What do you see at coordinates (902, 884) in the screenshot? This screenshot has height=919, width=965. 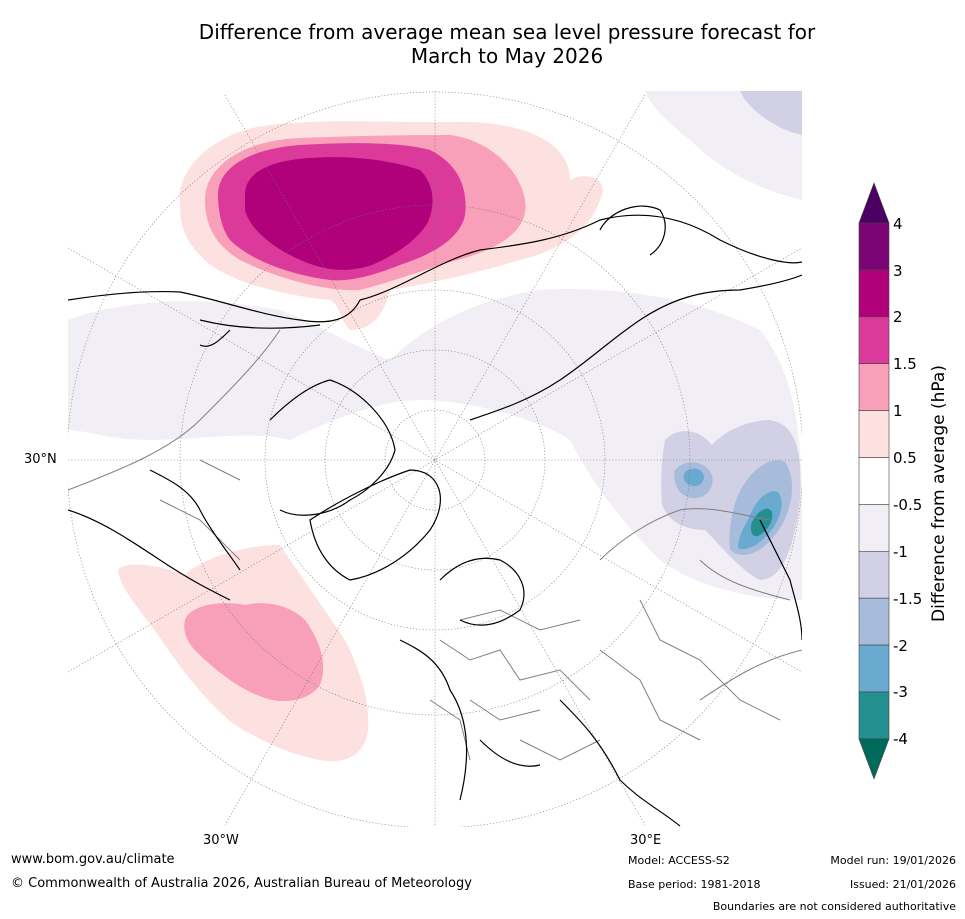 I see `issued-date: Issued: 21/01/2026` at bounding box center [902, 884].